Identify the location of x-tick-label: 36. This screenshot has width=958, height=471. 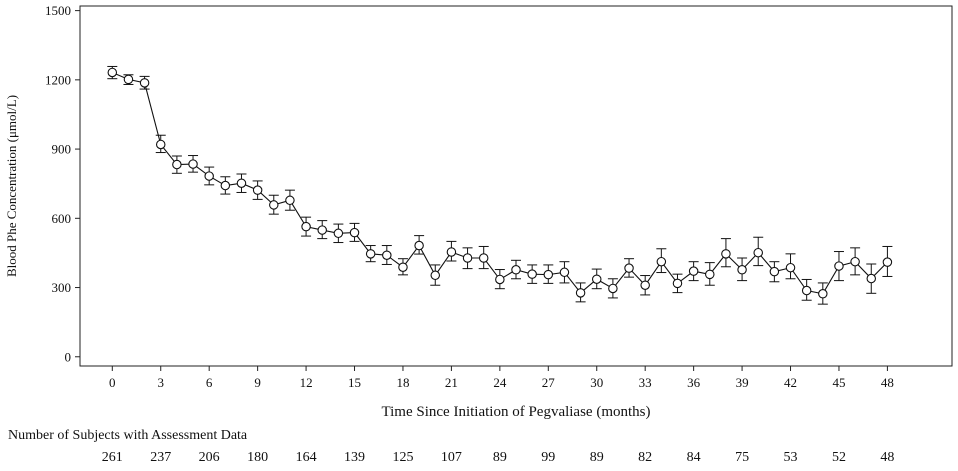
(694, 382).